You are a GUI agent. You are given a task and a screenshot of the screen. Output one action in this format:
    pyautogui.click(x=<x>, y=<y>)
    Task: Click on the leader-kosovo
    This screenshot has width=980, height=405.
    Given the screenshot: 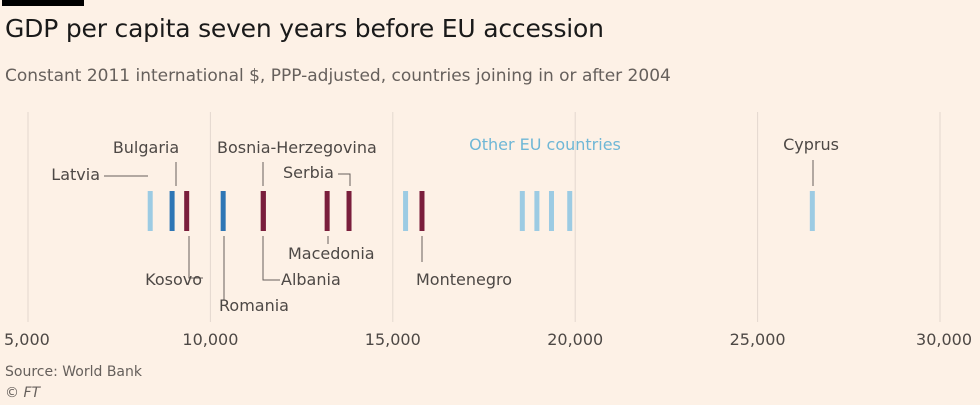 What is the action you would take?
    pyautogui.click(x=195, y=257)
    